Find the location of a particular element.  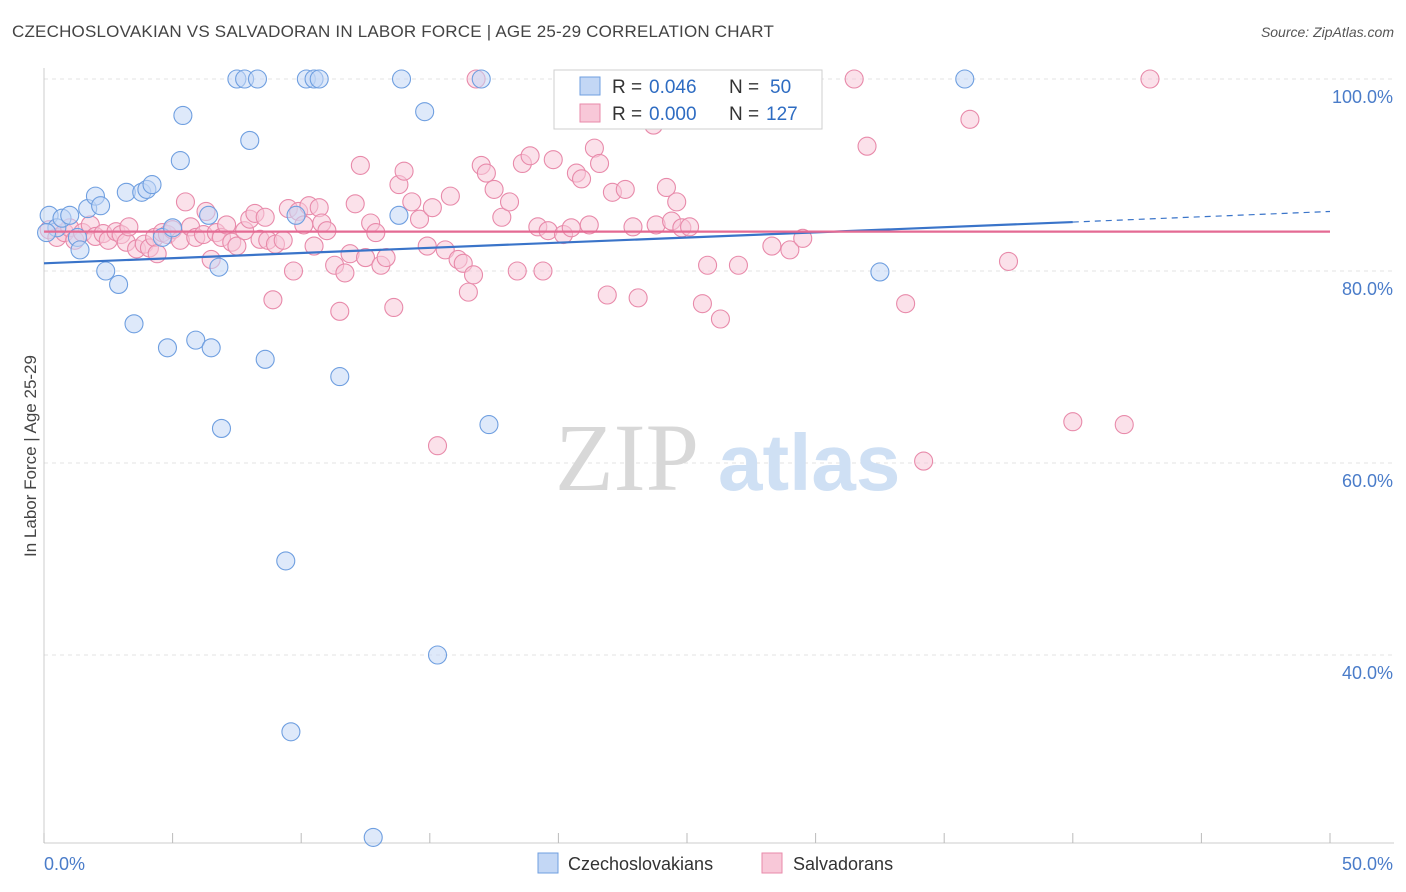

watermark-atlas: atlas is located at coordinates (809, 462).